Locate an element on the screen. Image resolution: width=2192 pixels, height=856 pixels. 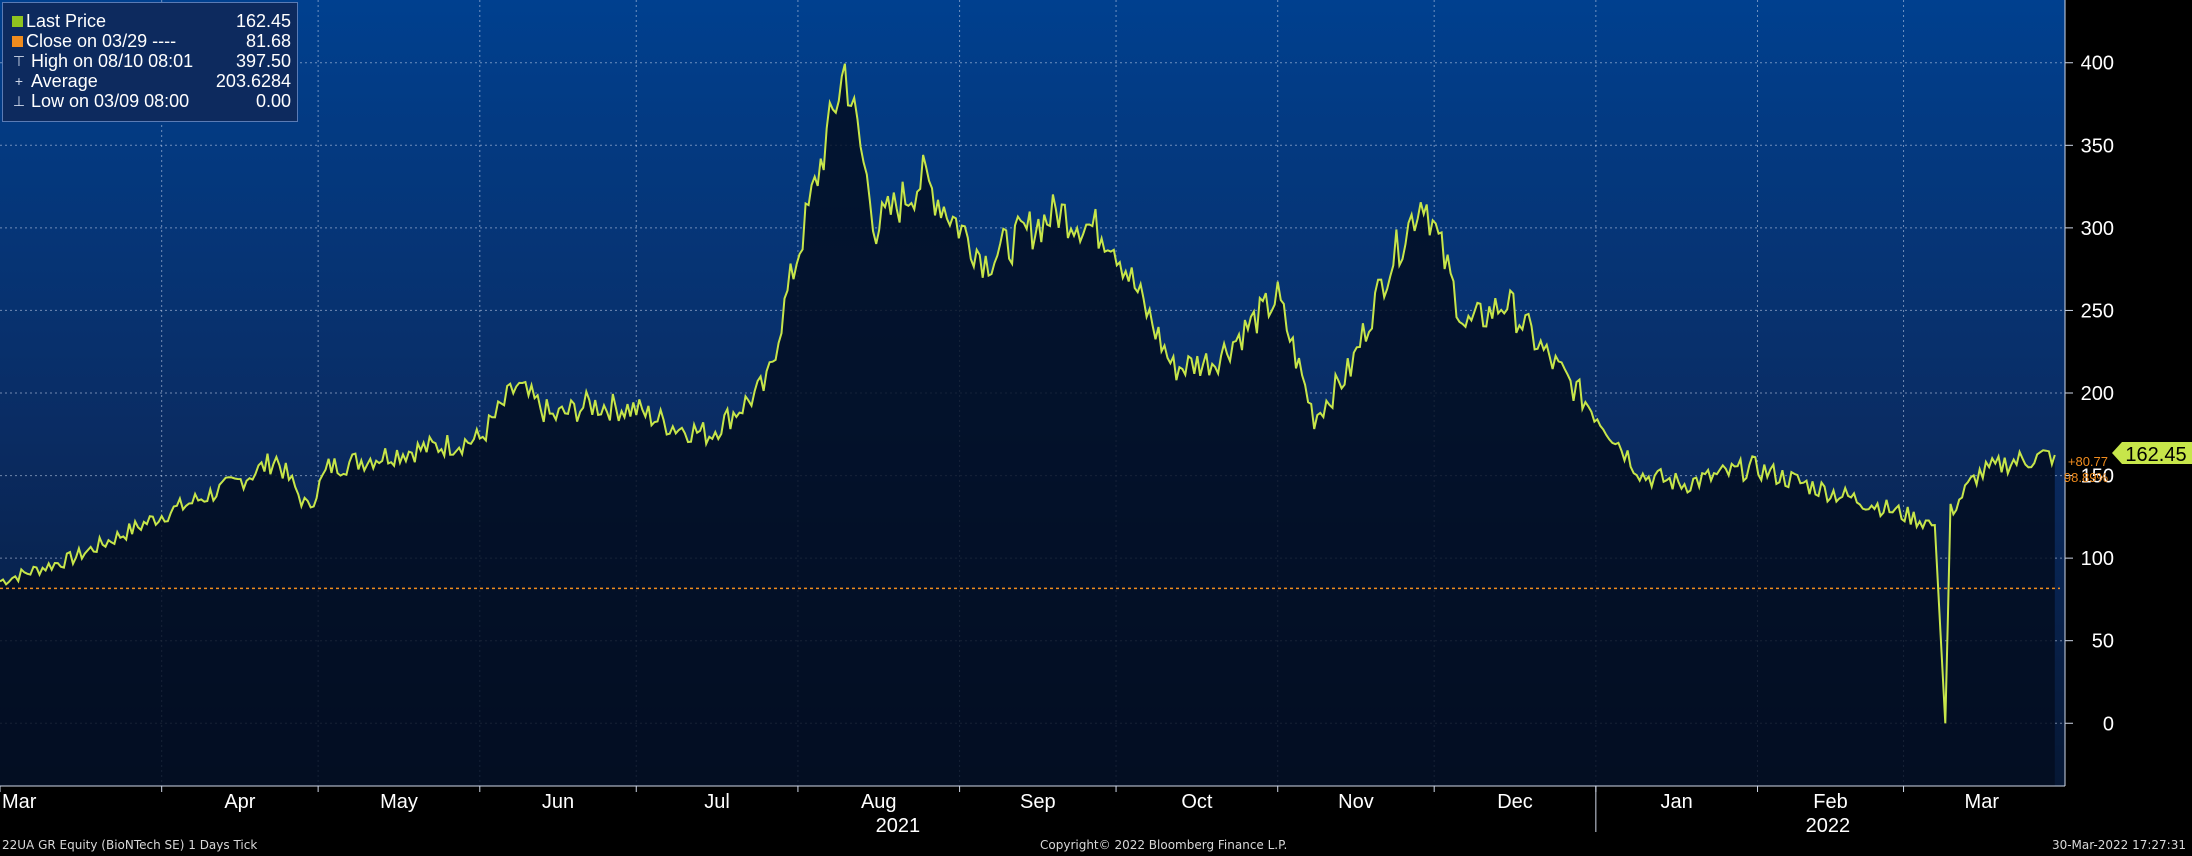
x-tick-label: Aug is located at coordinates (879, 802).